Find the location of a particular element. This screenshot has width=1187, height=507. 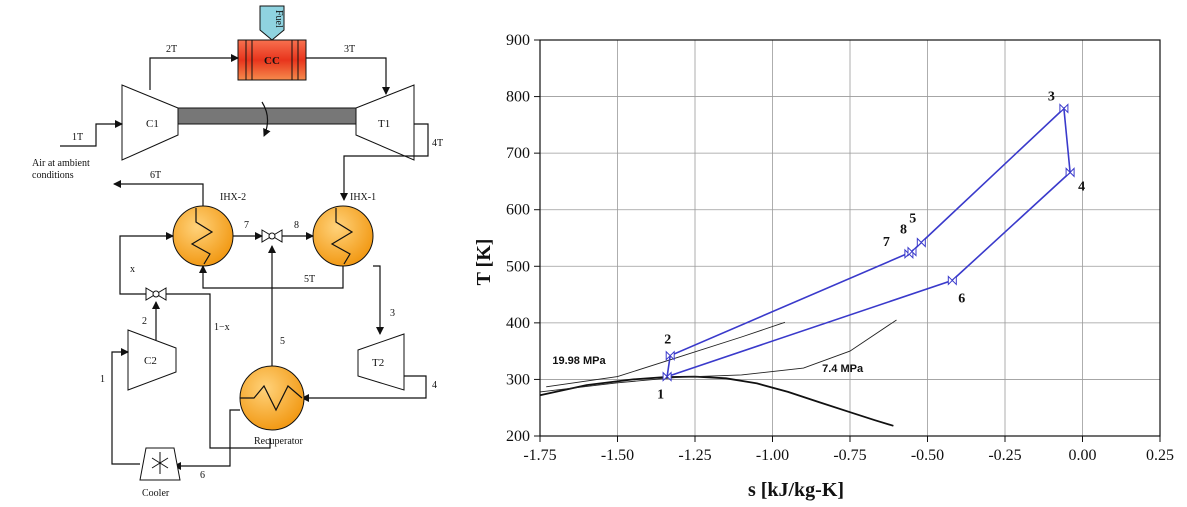

heat-exchanger-ihx2: IHX-2 is located at coordinates (209, 229).